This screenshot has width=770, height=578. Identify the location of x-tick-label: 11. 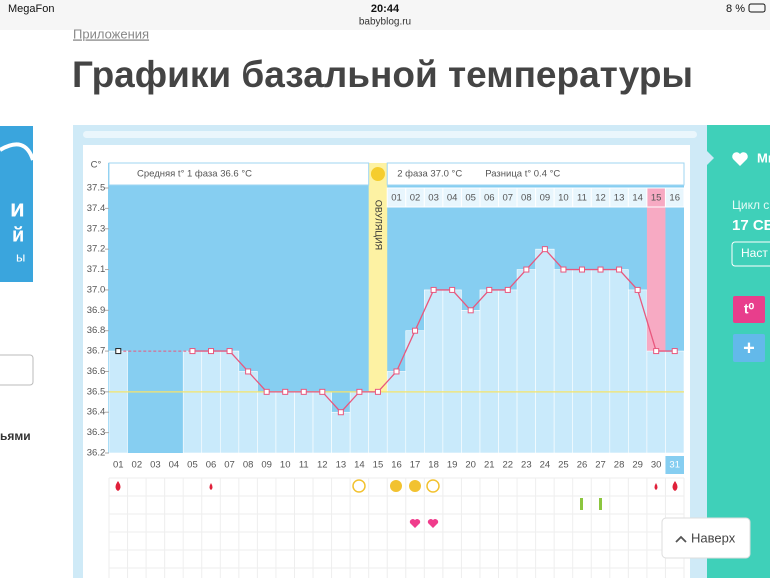
(304, 465).